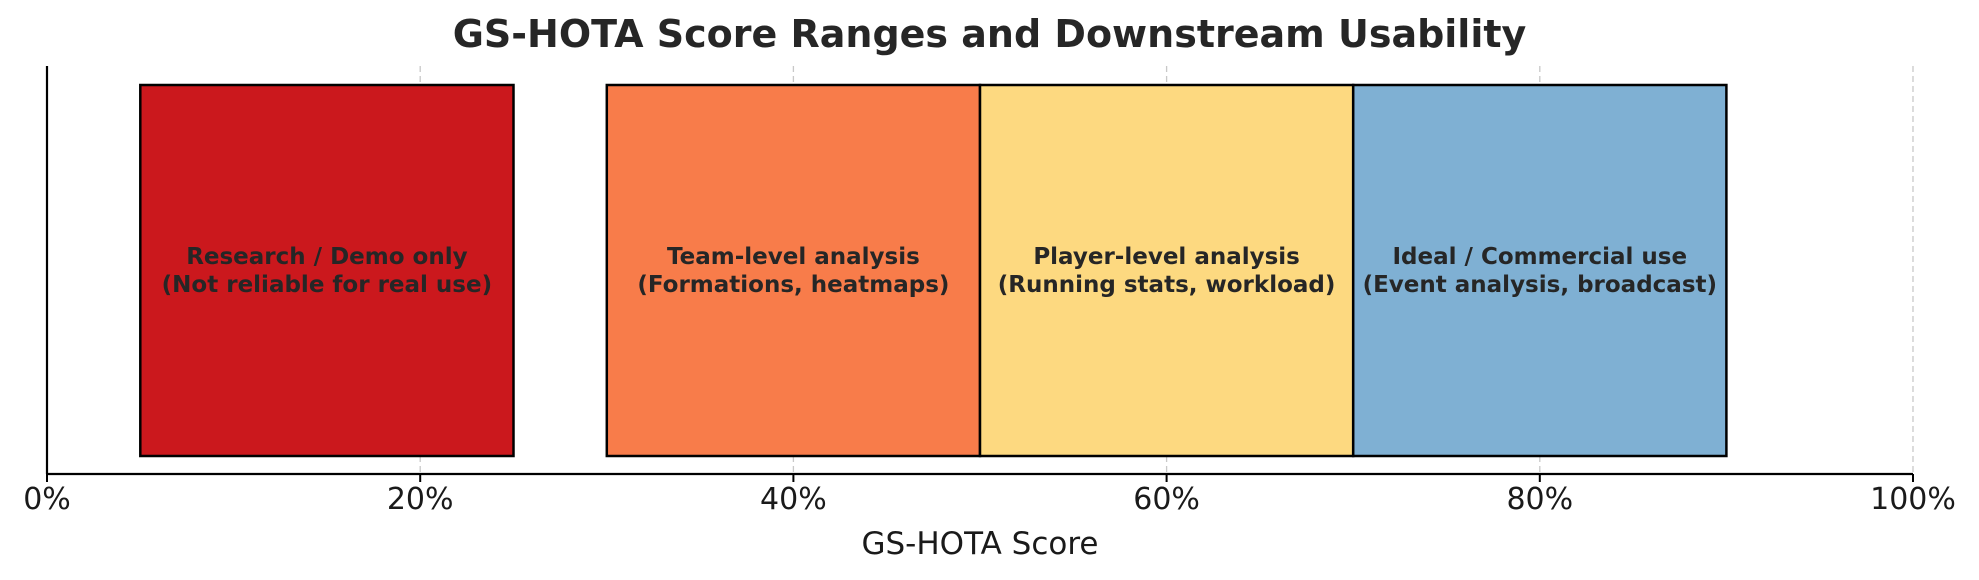 The image size is (1979, 580). What do you see at coordinates (1540, 285) in the screenshot?
I see `range-sublabel: (Event analysis, broadcast)` at bounding box center [1540, 285].